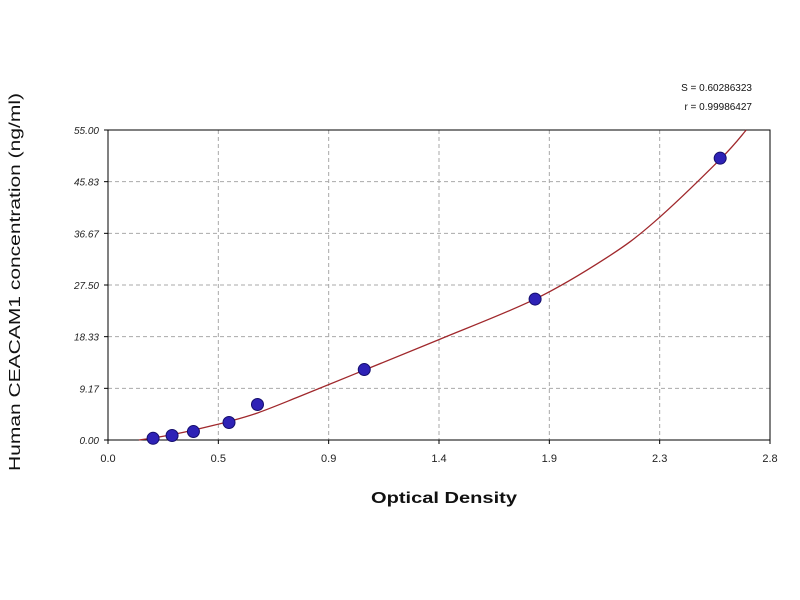  I want to click on x-tick-label: 0.0, so click(107, 459).